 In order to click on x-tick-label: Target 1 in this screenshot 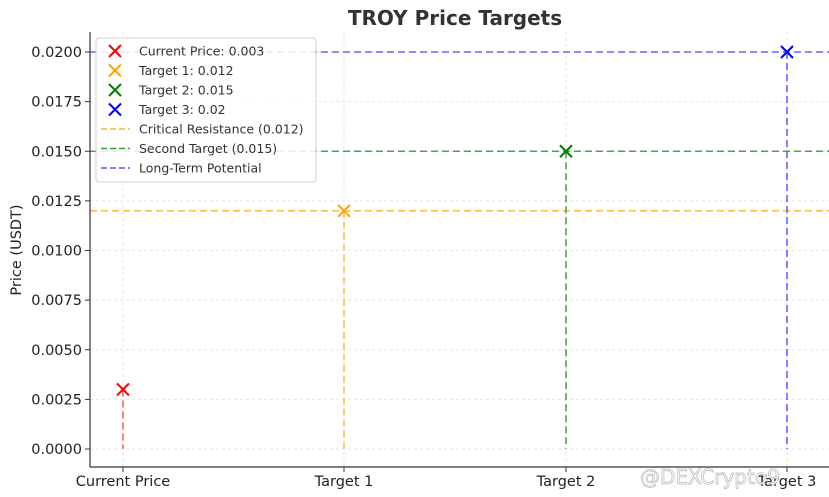, I will do `click(344, 482)`.